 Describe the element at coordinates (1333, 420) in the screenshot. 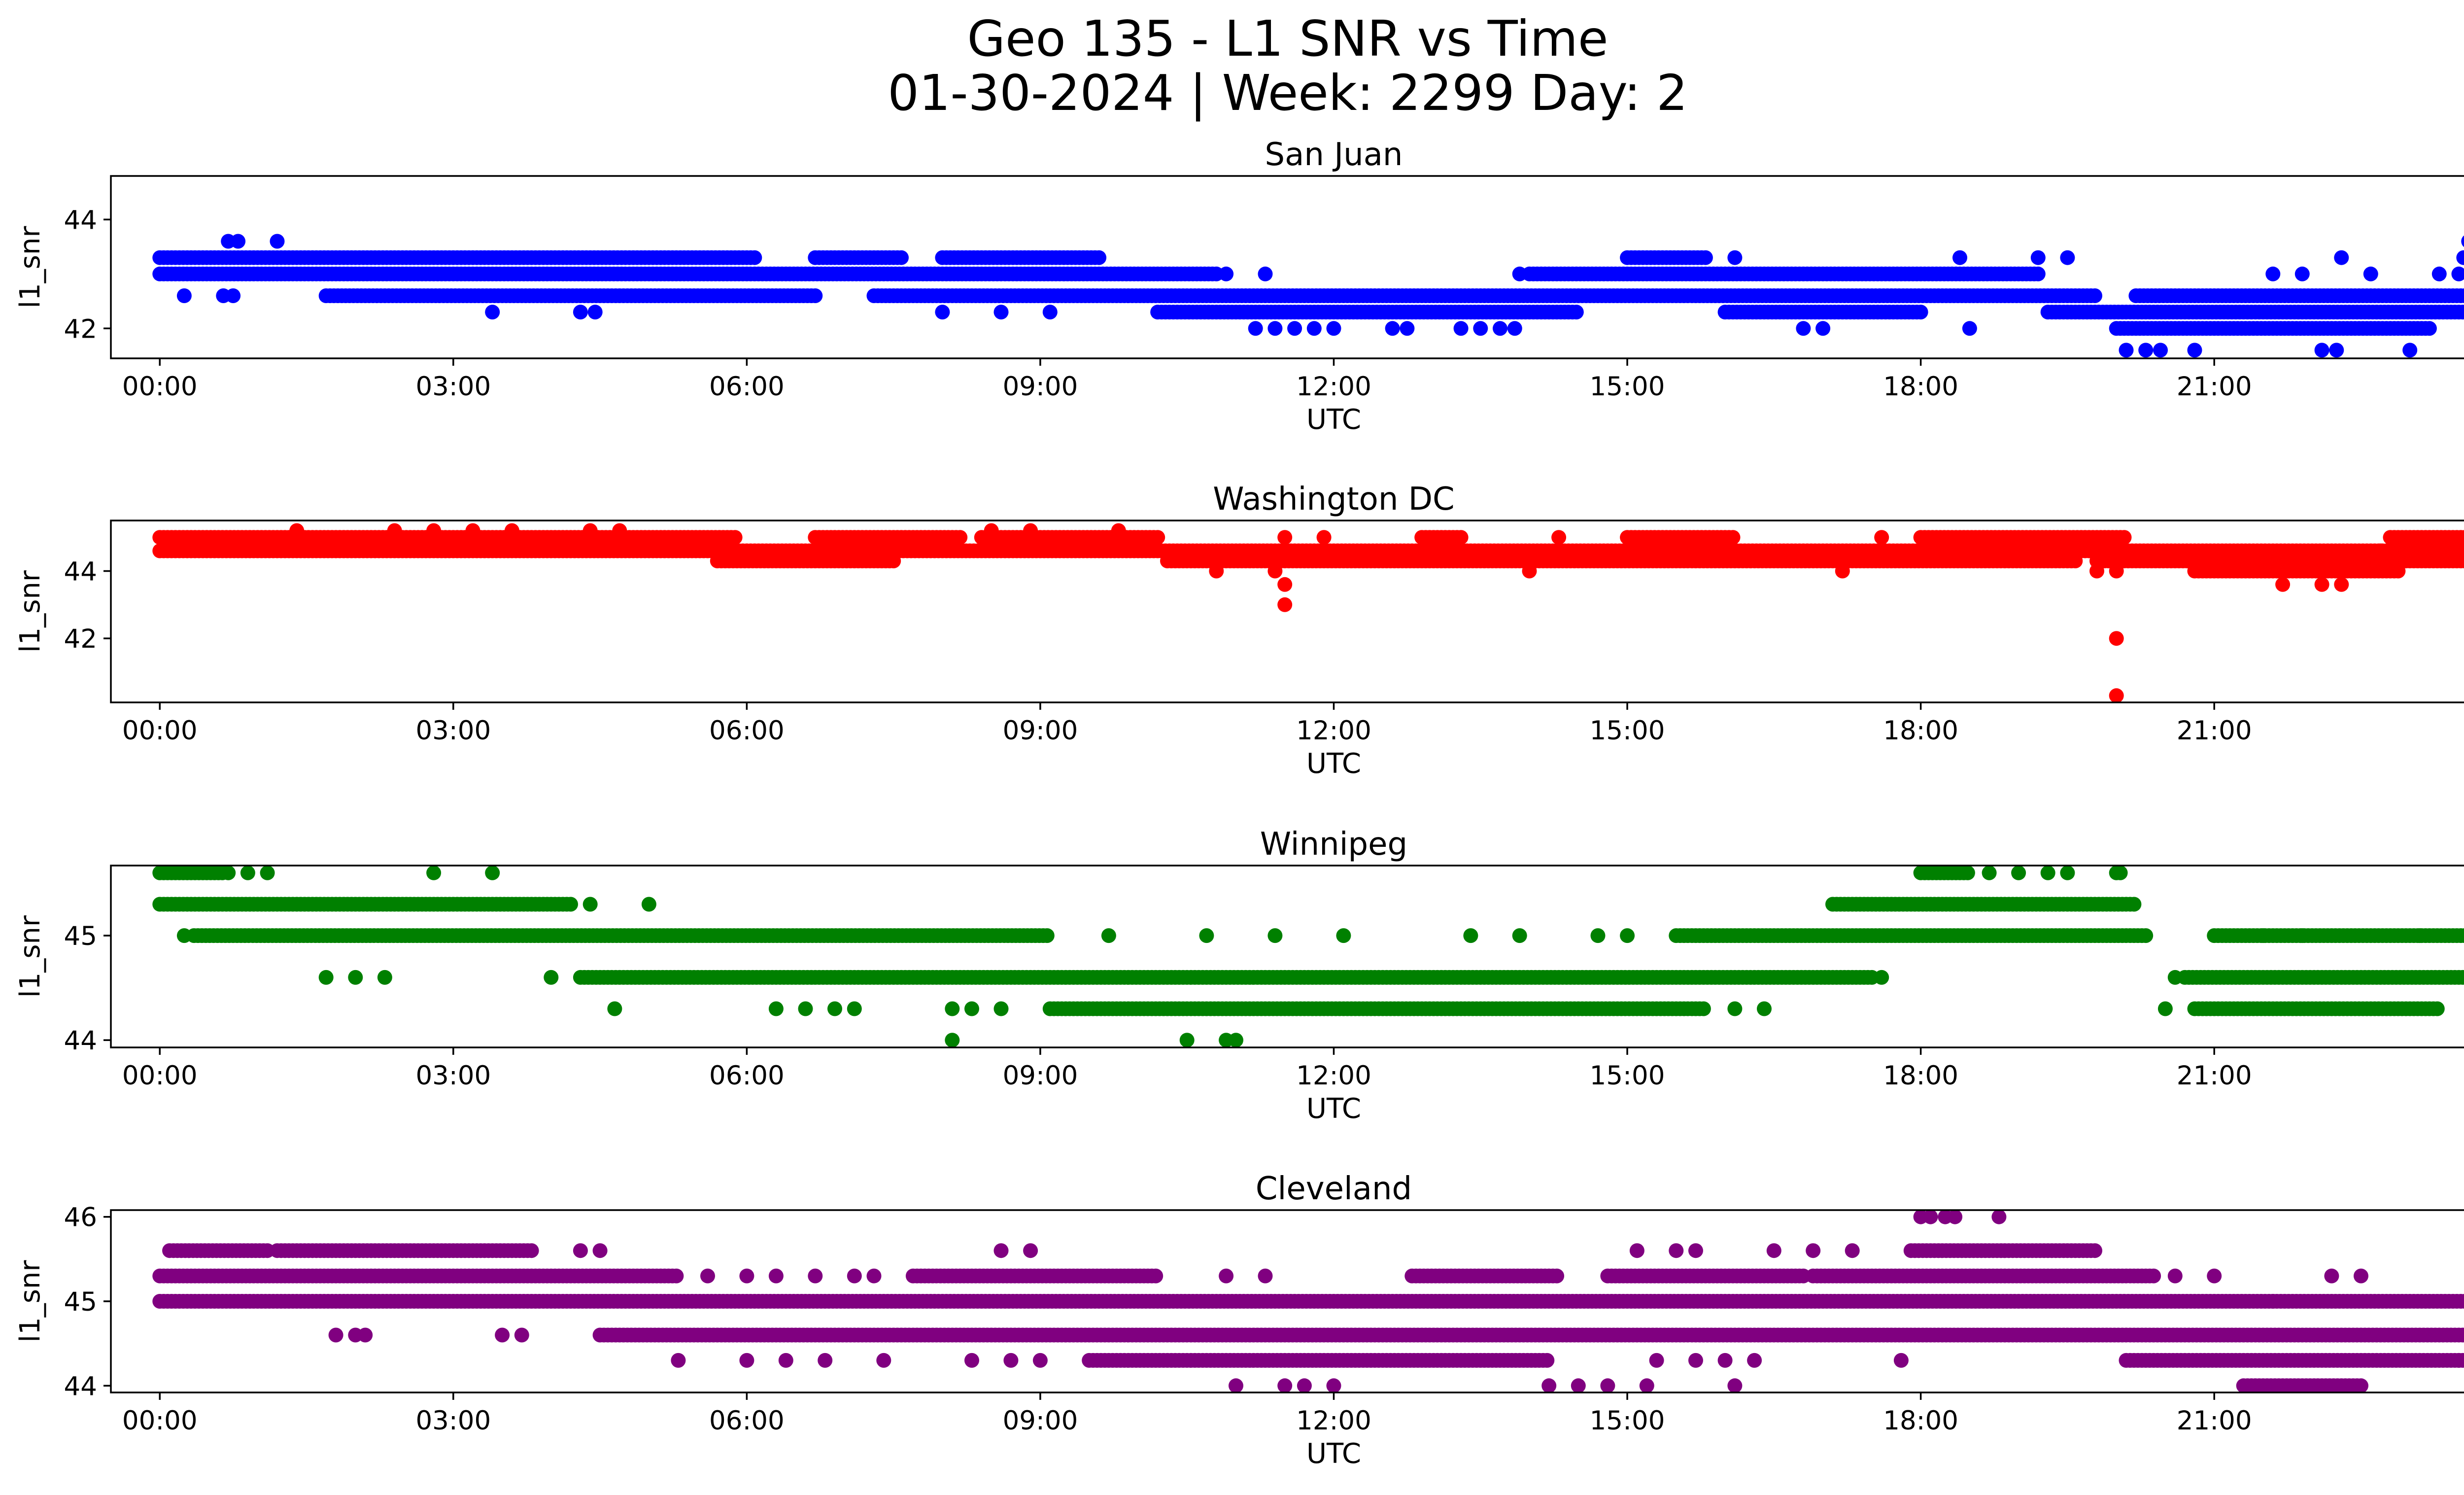

I see `x-axis-label: UTC` at that location.